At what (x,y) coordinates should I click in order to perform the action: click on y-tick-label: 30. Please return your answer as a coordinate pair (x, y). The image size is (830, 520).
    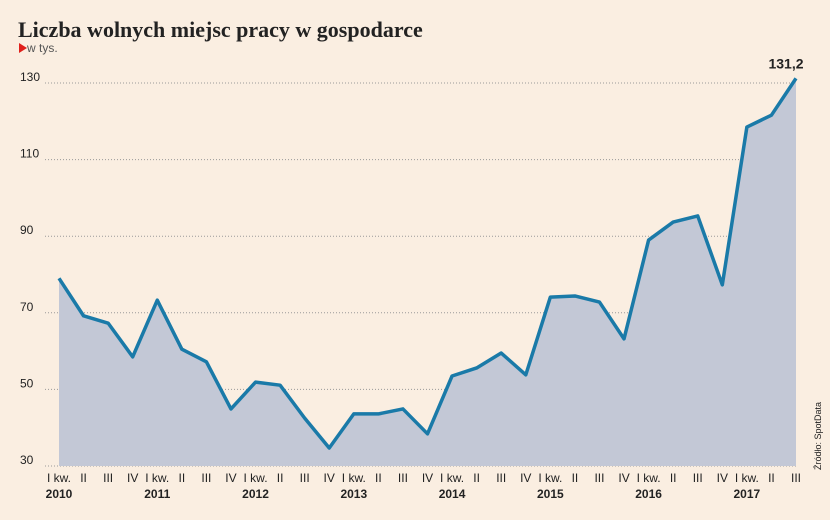
    Looking at the image, I should click on (27, 460).